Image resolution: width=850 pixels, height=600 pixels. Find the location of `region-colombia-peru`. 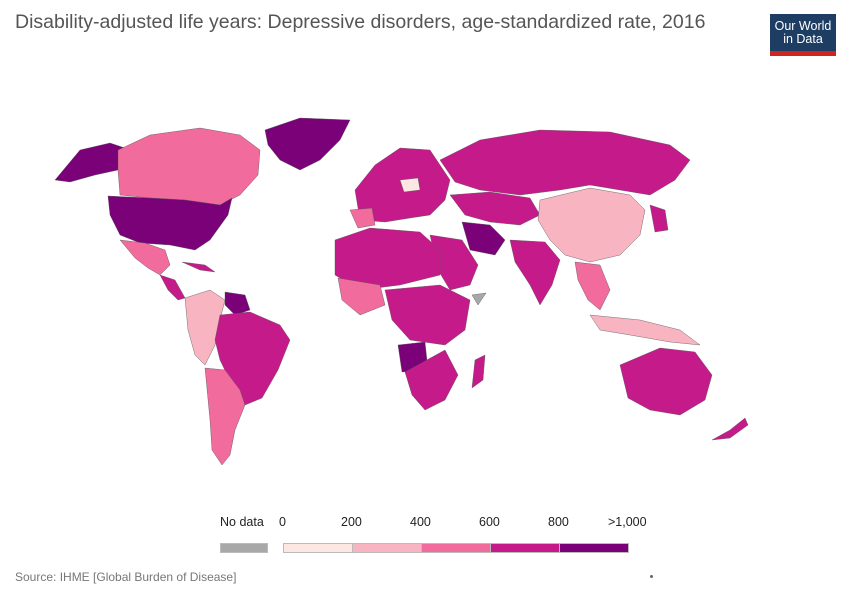

region-colombia-peru is located at coordinates (205, 327).